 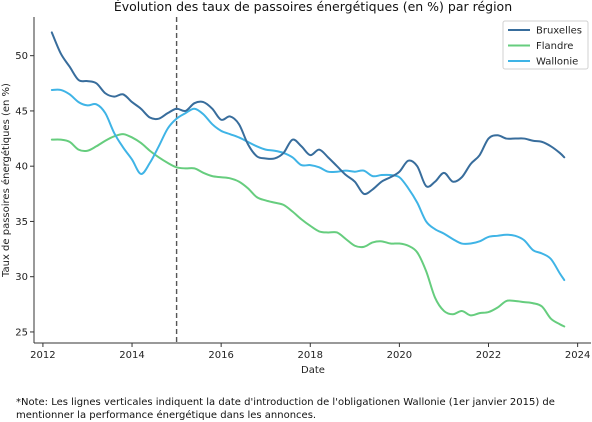 What do you see at coordinates (21, 111) in the screenshot?
I see `y-tick-label: 45` at bounding box center [21, 111].